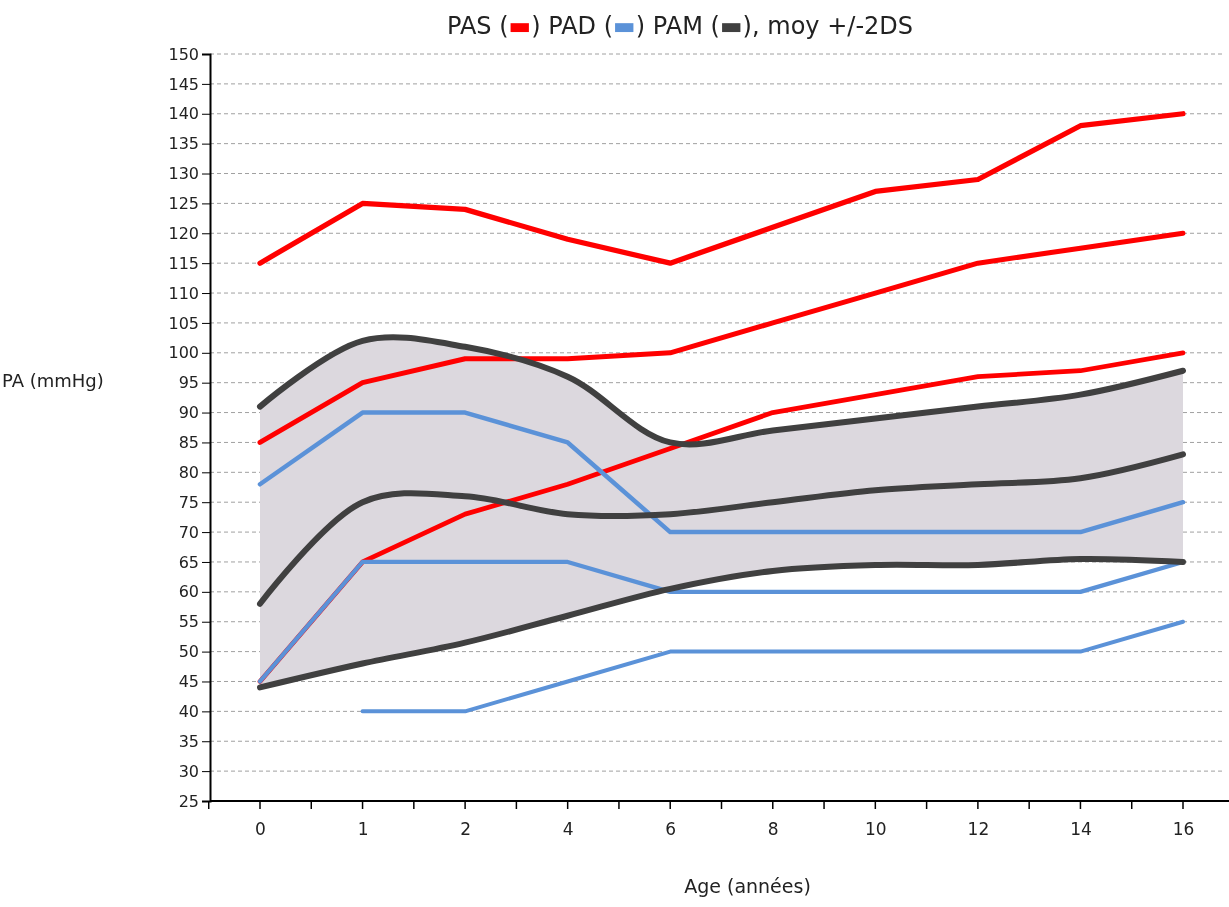 This screenshot has width=1229, height=907. What do you see at coordinates (363, 829) in the screenshot?
I see `x-tick-label: 1` at bounding box center [363, 829].